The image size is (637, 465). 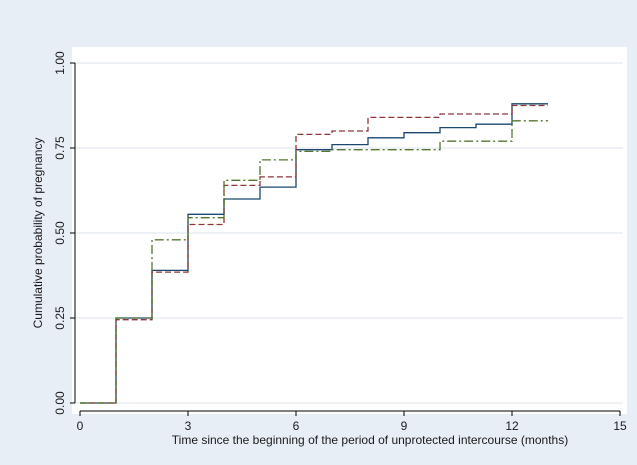 What do you see at coordinates (620, 426) in the screenshot?
I see `x-tick-label: 15` at bounding box center [620, 426].